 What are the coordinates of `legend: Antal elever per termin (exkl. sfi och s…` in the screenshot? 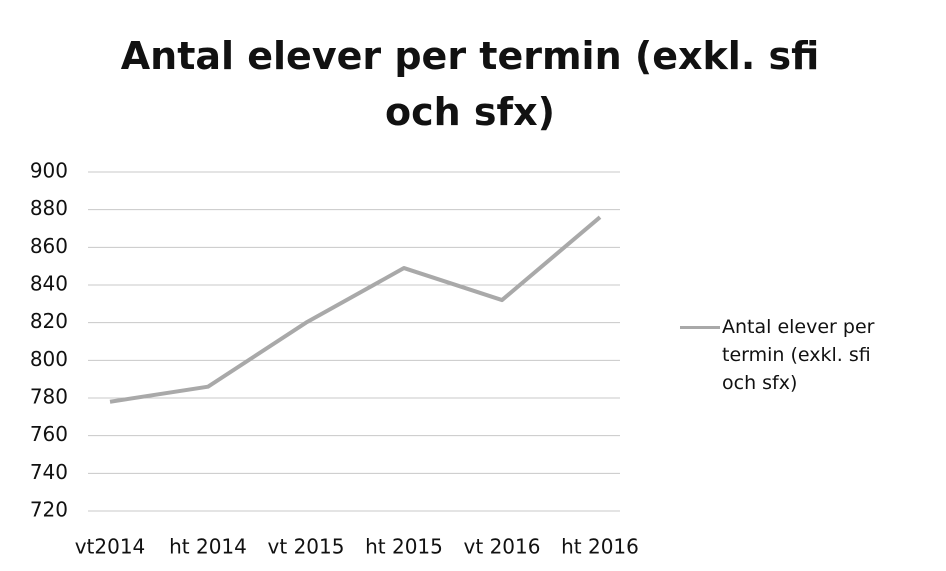 It's located at (780, 355).